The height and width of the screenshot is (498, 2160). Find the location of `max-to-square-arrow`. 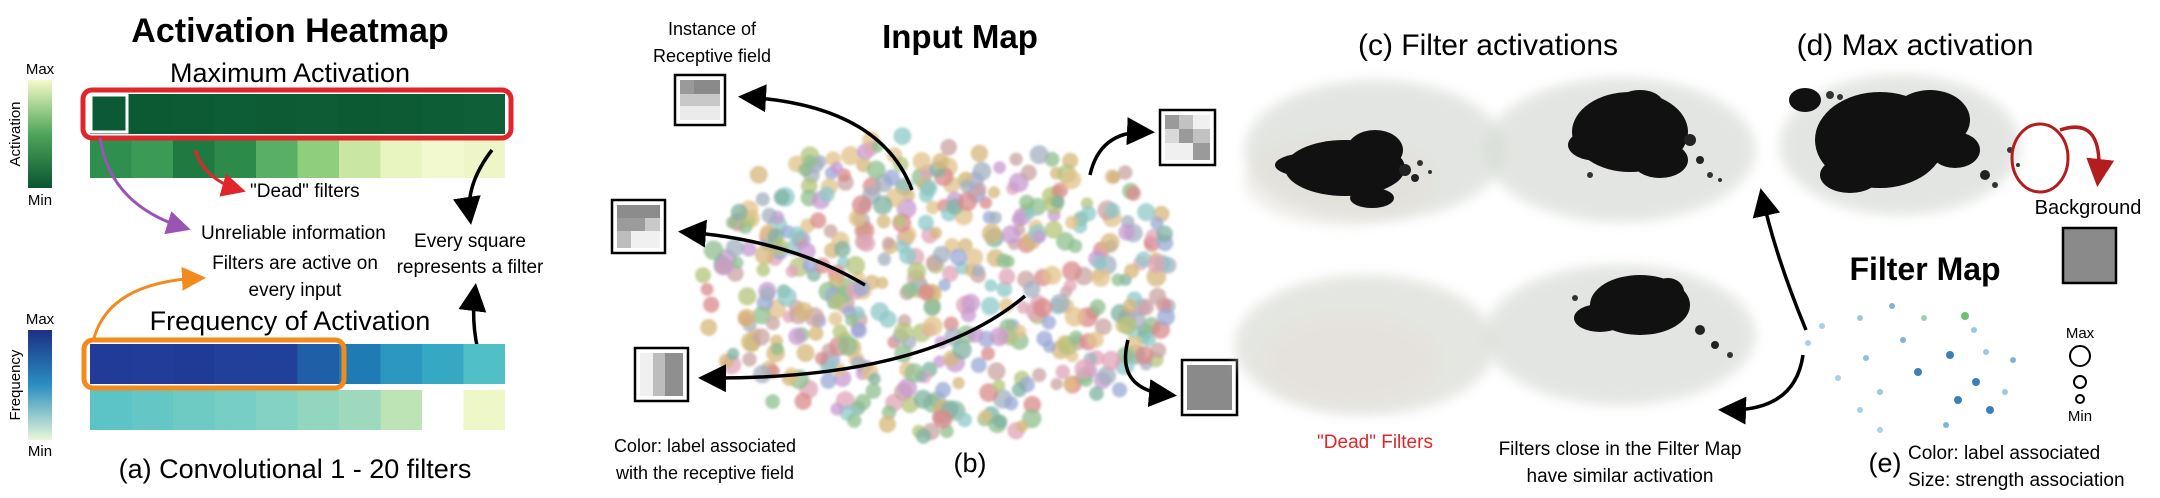

max-to-square-arrow is located at coordinates (473, 186).